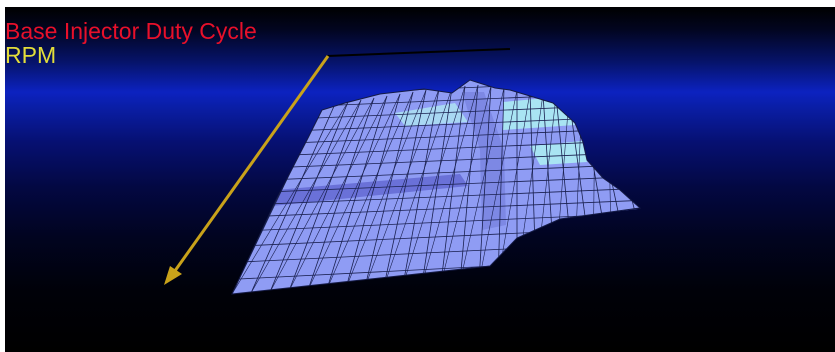  What do you see at coordinates (31, 55) in the screenshot?
I see `axis-label-rpm: RPM` at bounding box center [31, 55].